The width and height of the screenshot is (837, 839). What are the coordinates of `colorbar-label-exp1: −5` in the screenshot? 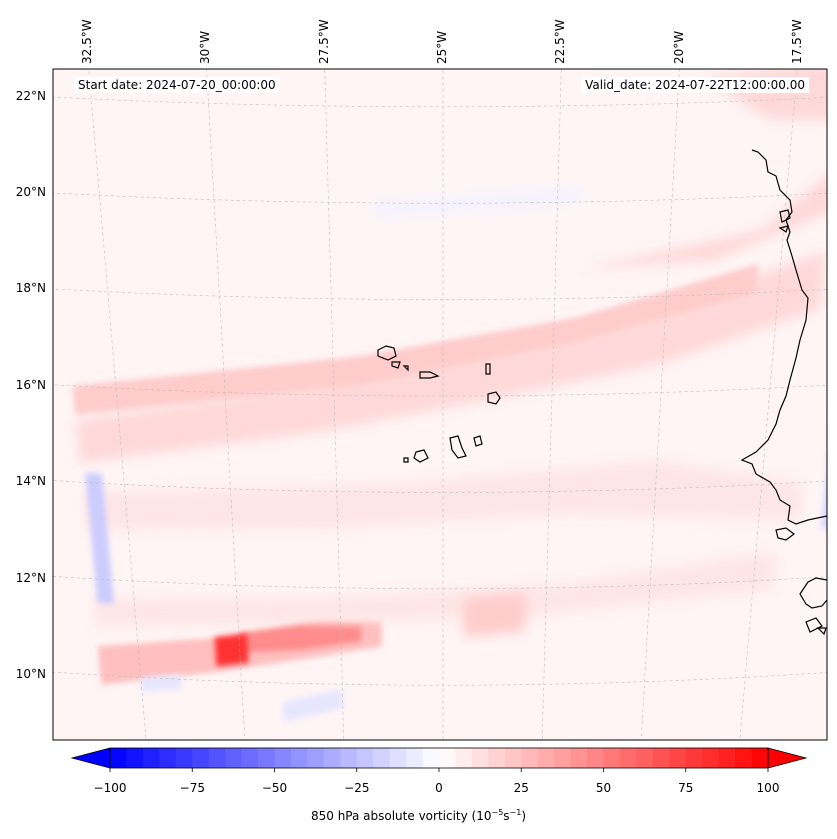 It's located at (497, 812).